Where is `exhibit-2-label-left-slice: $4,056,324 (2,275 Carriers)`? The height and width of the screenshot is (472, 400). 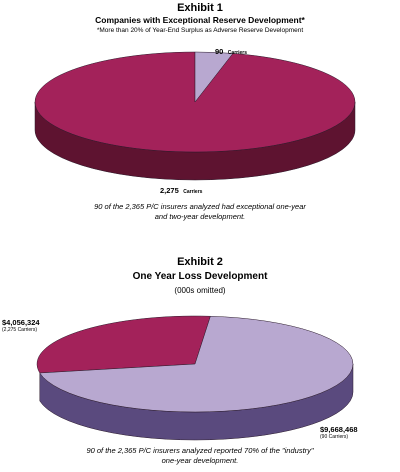 exhibit-2-label-left-slice: $4,056,324 (2,275 Carriers) is located at coordinates (32, 325).